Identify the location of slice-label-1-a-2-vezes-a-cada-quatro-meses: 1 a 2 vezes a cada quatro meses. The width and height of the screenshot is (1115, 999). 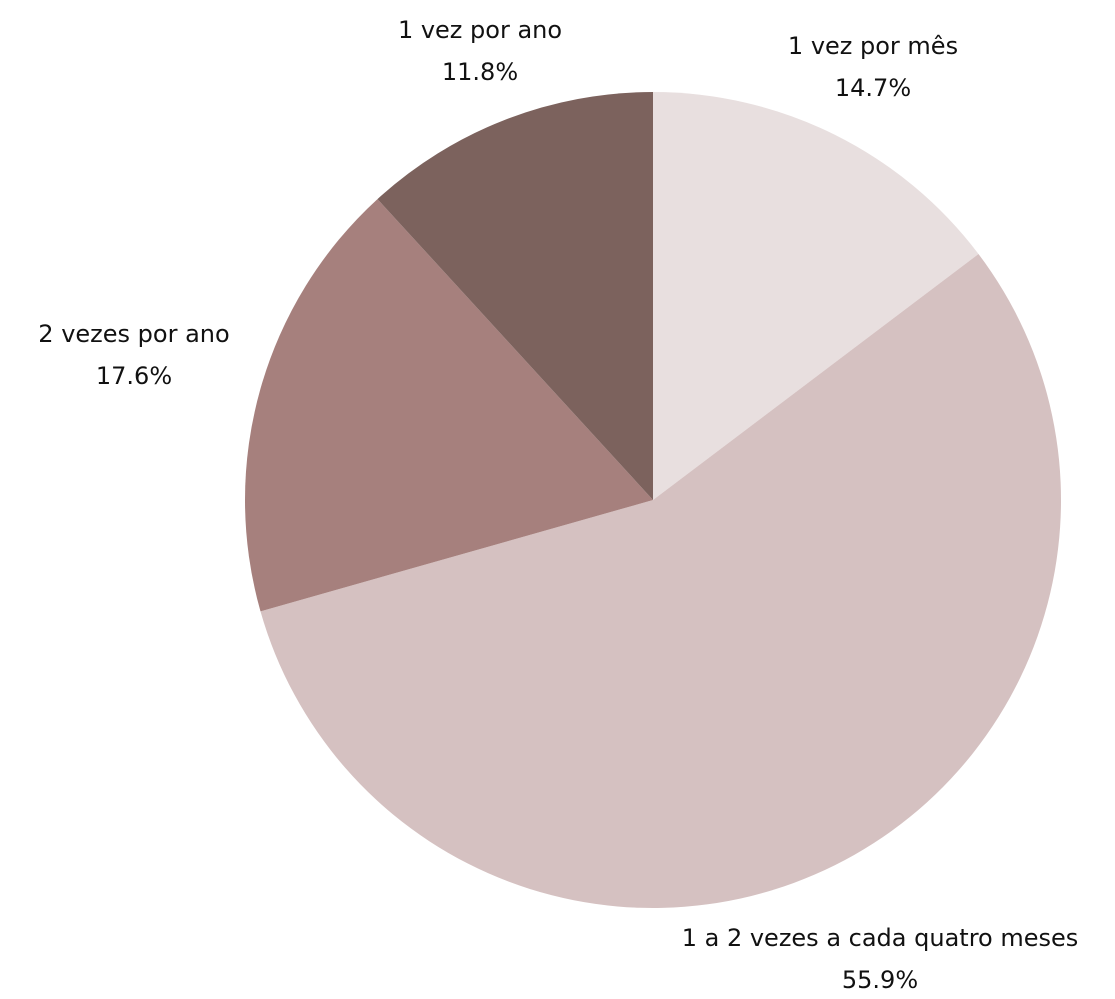
(880, 938).